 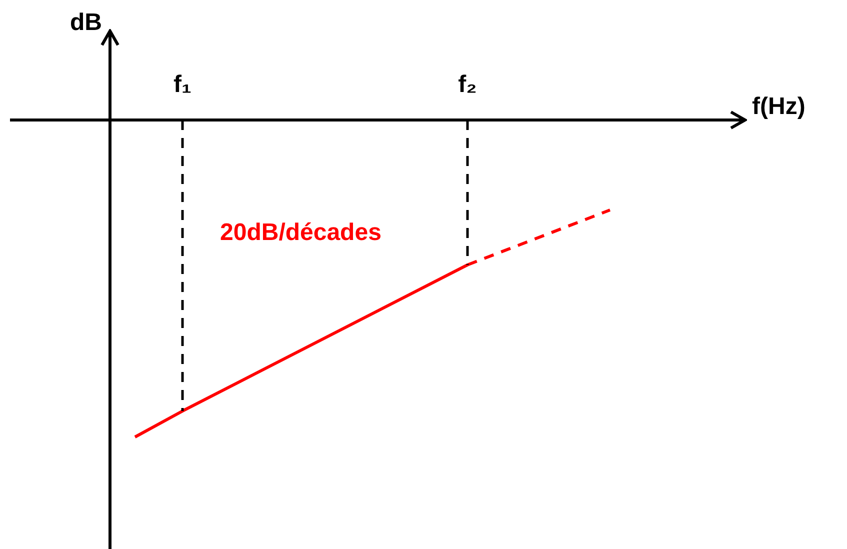 What do you see at coordinates (779, 106) in the screenshot?
I see `x-axis-title: f(Hz)` at bounding box center [779, 106].